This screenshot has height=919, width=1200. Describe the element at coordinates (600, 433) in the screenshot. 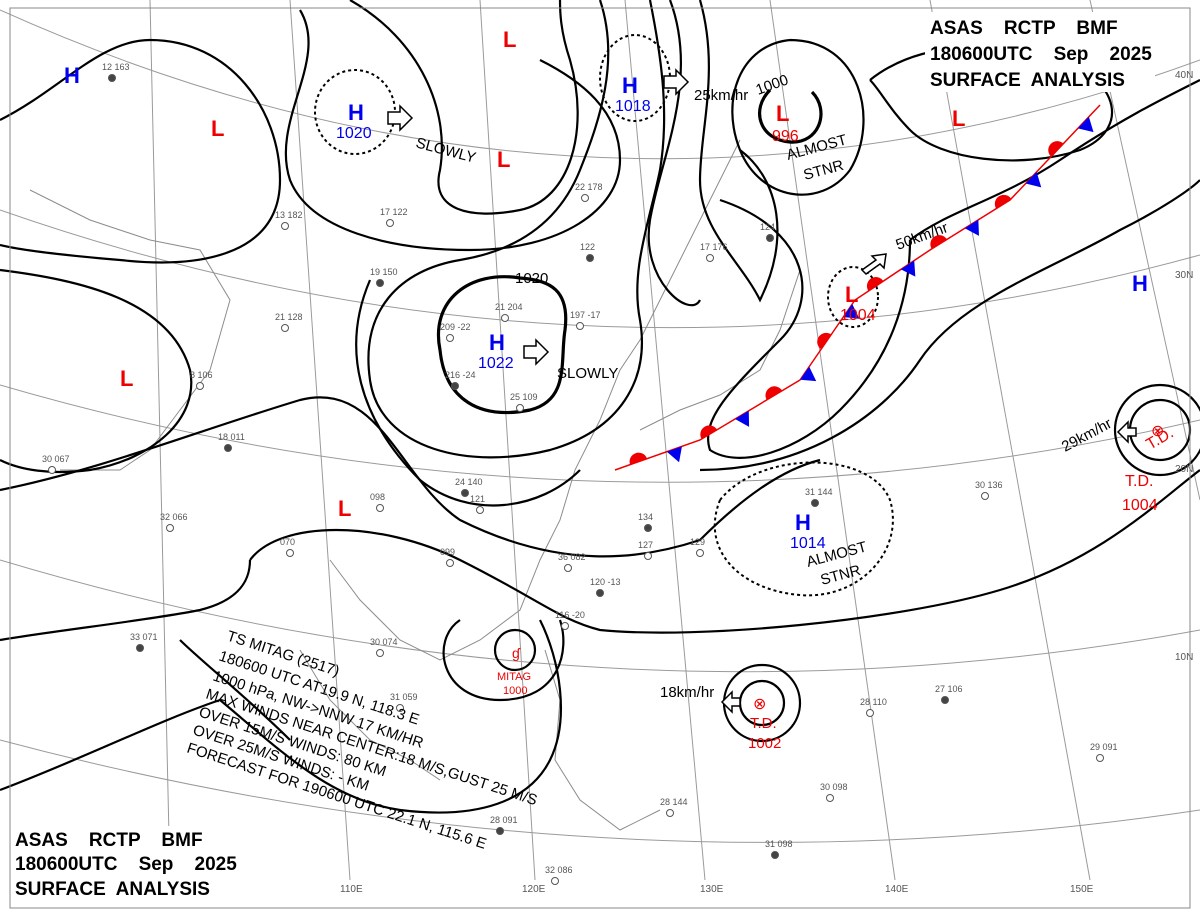

I see `parallel-20n` at that location.